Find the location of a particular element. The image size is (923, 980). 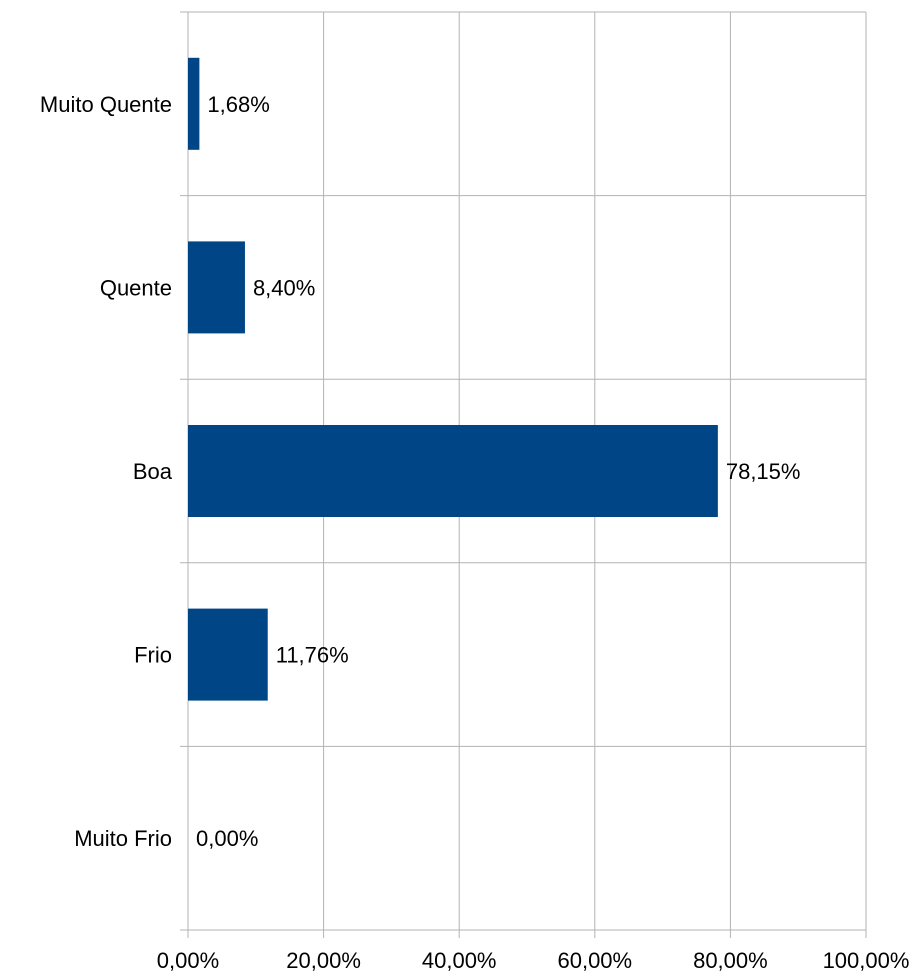

category-label: Boa is located at coordinates (153, 471).